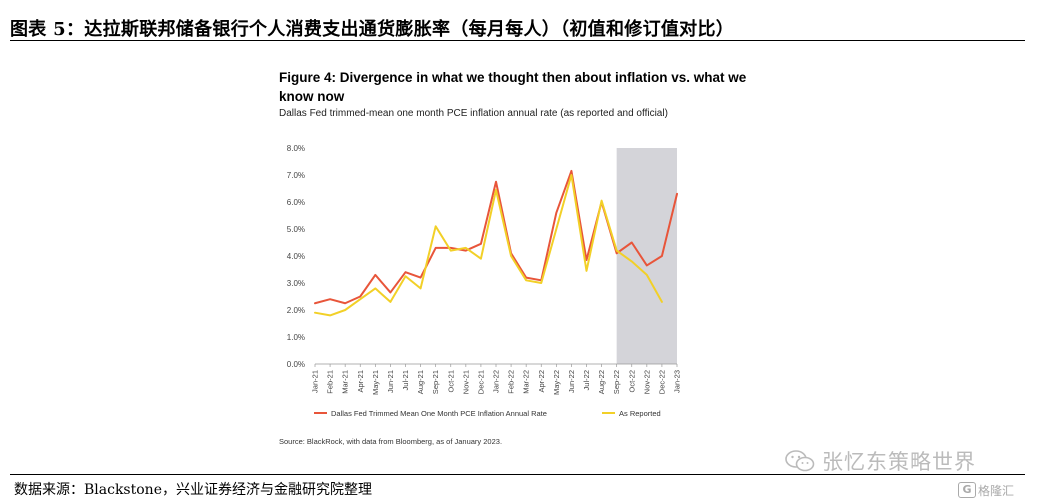 The width and height of the screenshot is (1037, 504). Describe the element at coordinates (800, 461) in the screenshot. I see `wechat-icon` at that location.